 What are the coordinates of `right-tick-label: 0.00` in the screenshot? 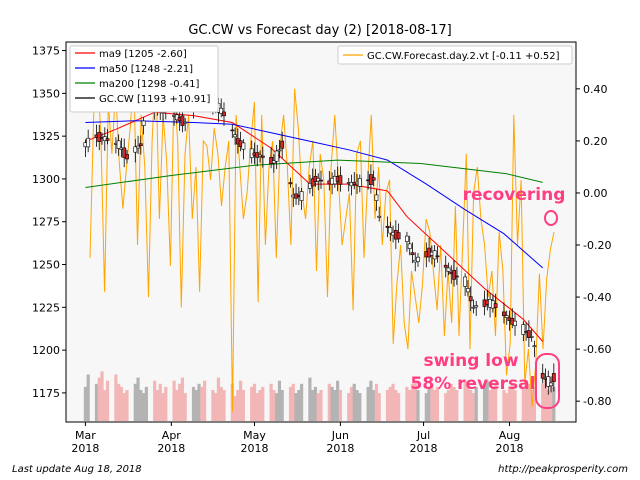 It's located at (595, 193).